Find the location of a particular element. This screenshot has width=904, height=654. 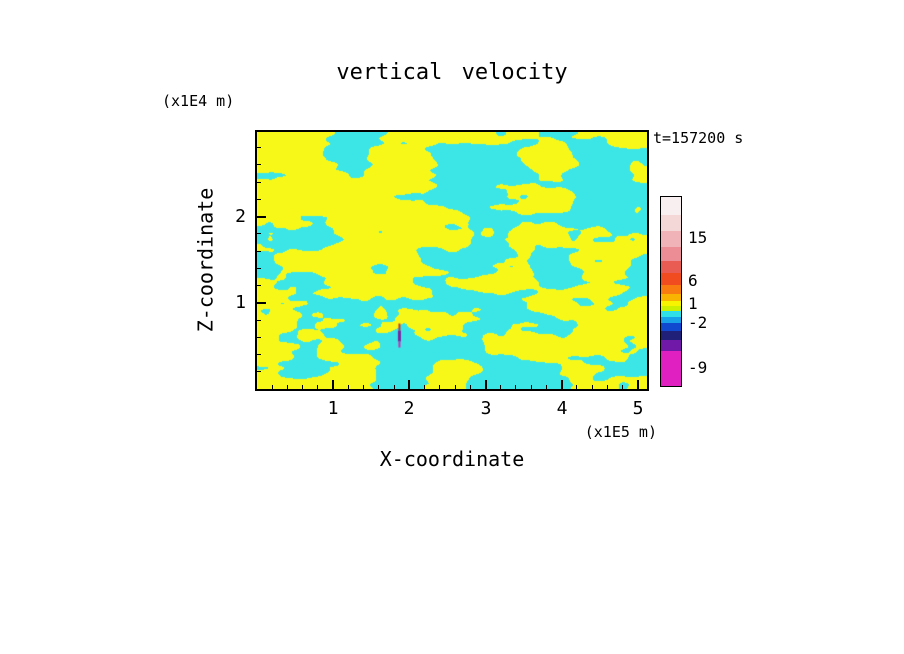

colorbar-tick-label: -9 is located at coordinates (698, 367).